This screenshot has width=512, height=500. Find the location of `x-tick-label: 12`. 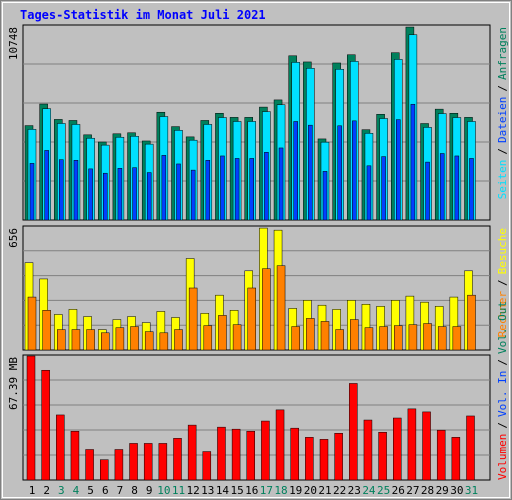

x-tick-label: 12 is located at coordinates (193, 490).